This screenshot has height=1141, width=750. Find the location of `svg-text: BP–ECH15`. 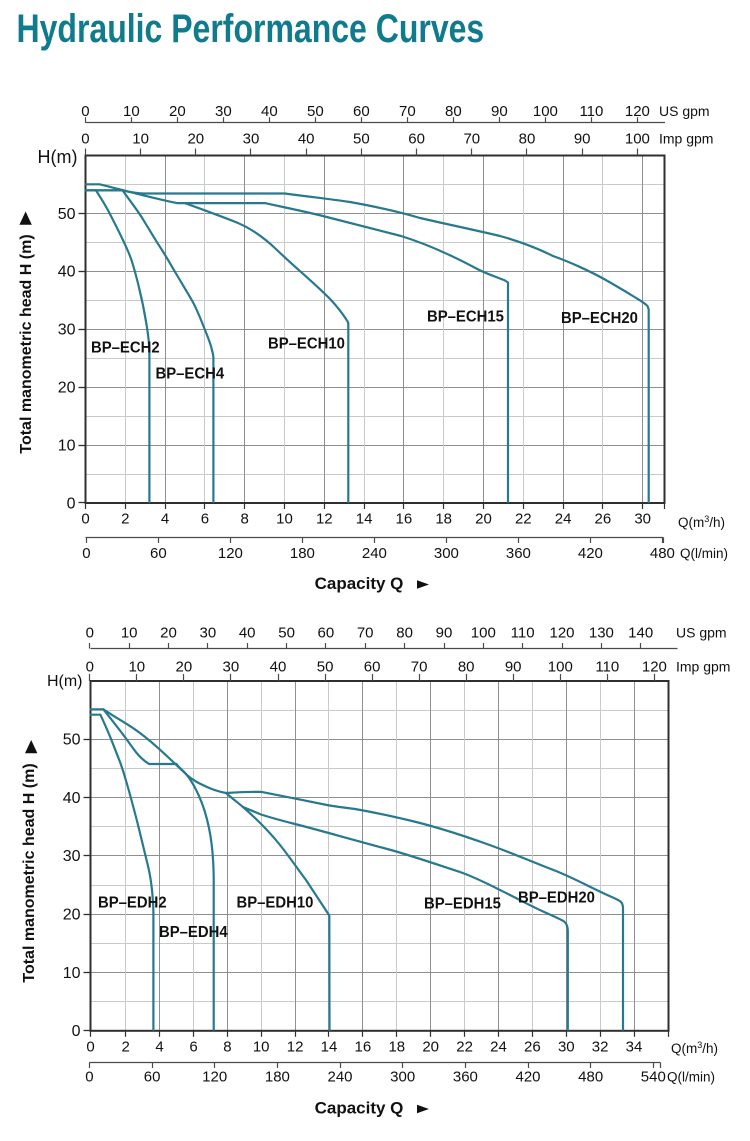

svg-text: BP–ECH15 is located at coordinates (465, 317).